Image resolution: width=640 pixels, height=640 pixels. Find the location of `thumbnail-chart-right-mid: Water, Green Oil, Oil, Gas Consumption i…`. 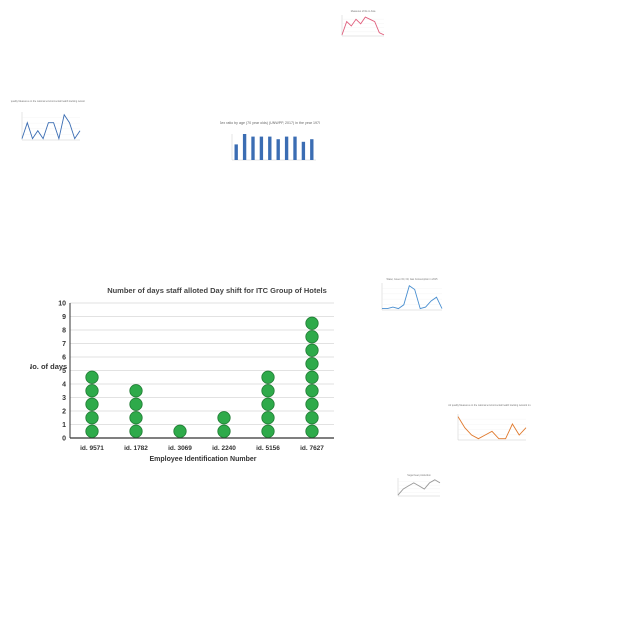

thumbnail-chart-right-mid: Water, Green Oil, Oil, Gas Consumption i… is located at coordinates (410, 300).